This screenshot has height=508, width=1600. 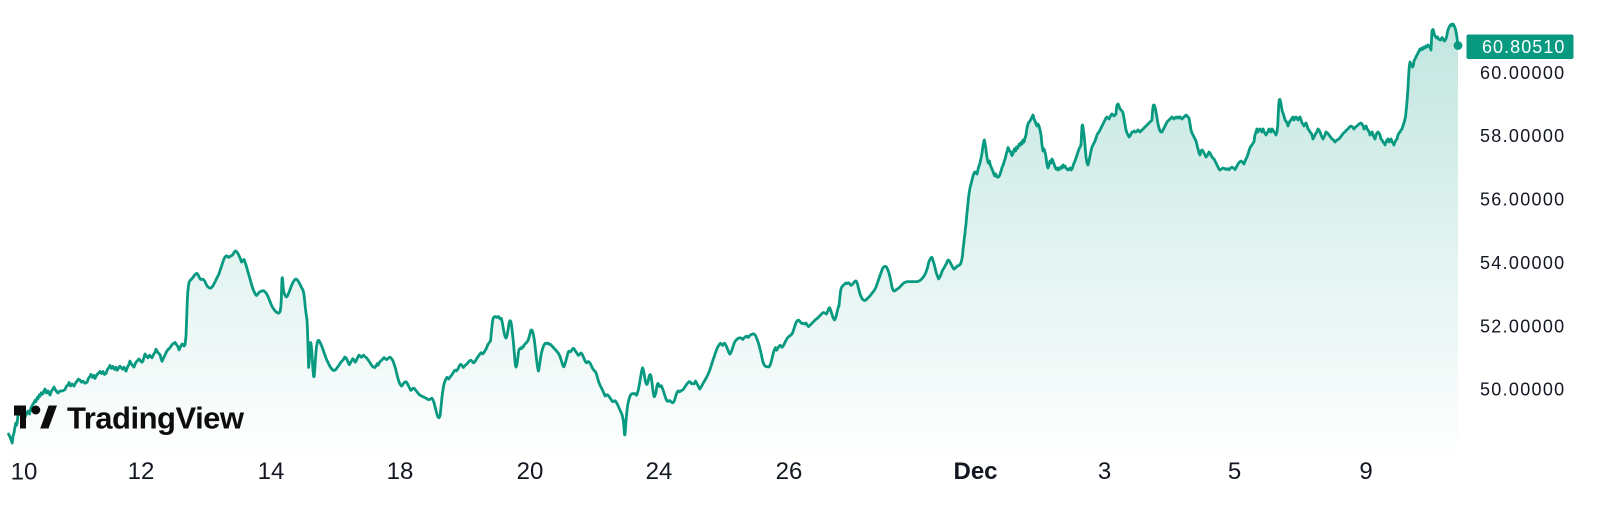 What do you see at coordinates (659, 471) in the screenshot?
I see `svg-text: 24` at bounding box center [659, 471].